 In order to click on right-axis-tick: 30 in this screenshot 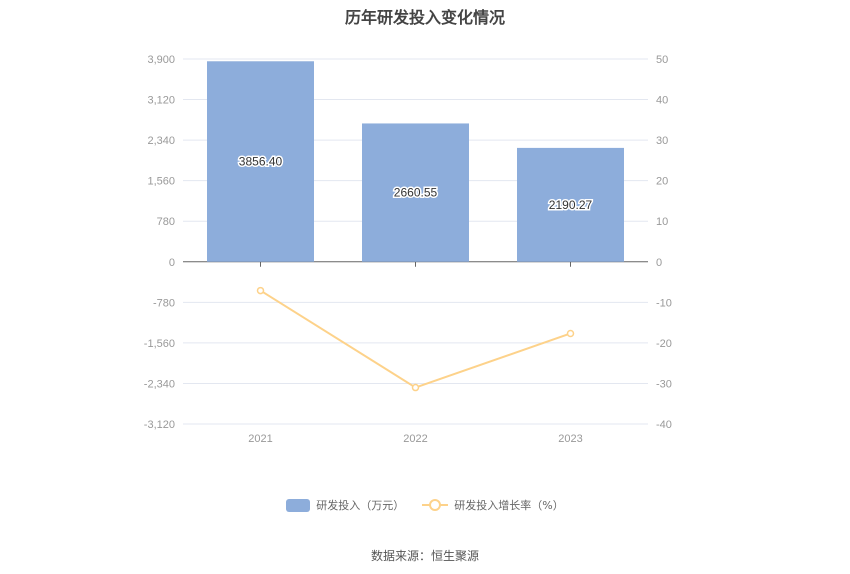, I will do `click(662, 141)`.